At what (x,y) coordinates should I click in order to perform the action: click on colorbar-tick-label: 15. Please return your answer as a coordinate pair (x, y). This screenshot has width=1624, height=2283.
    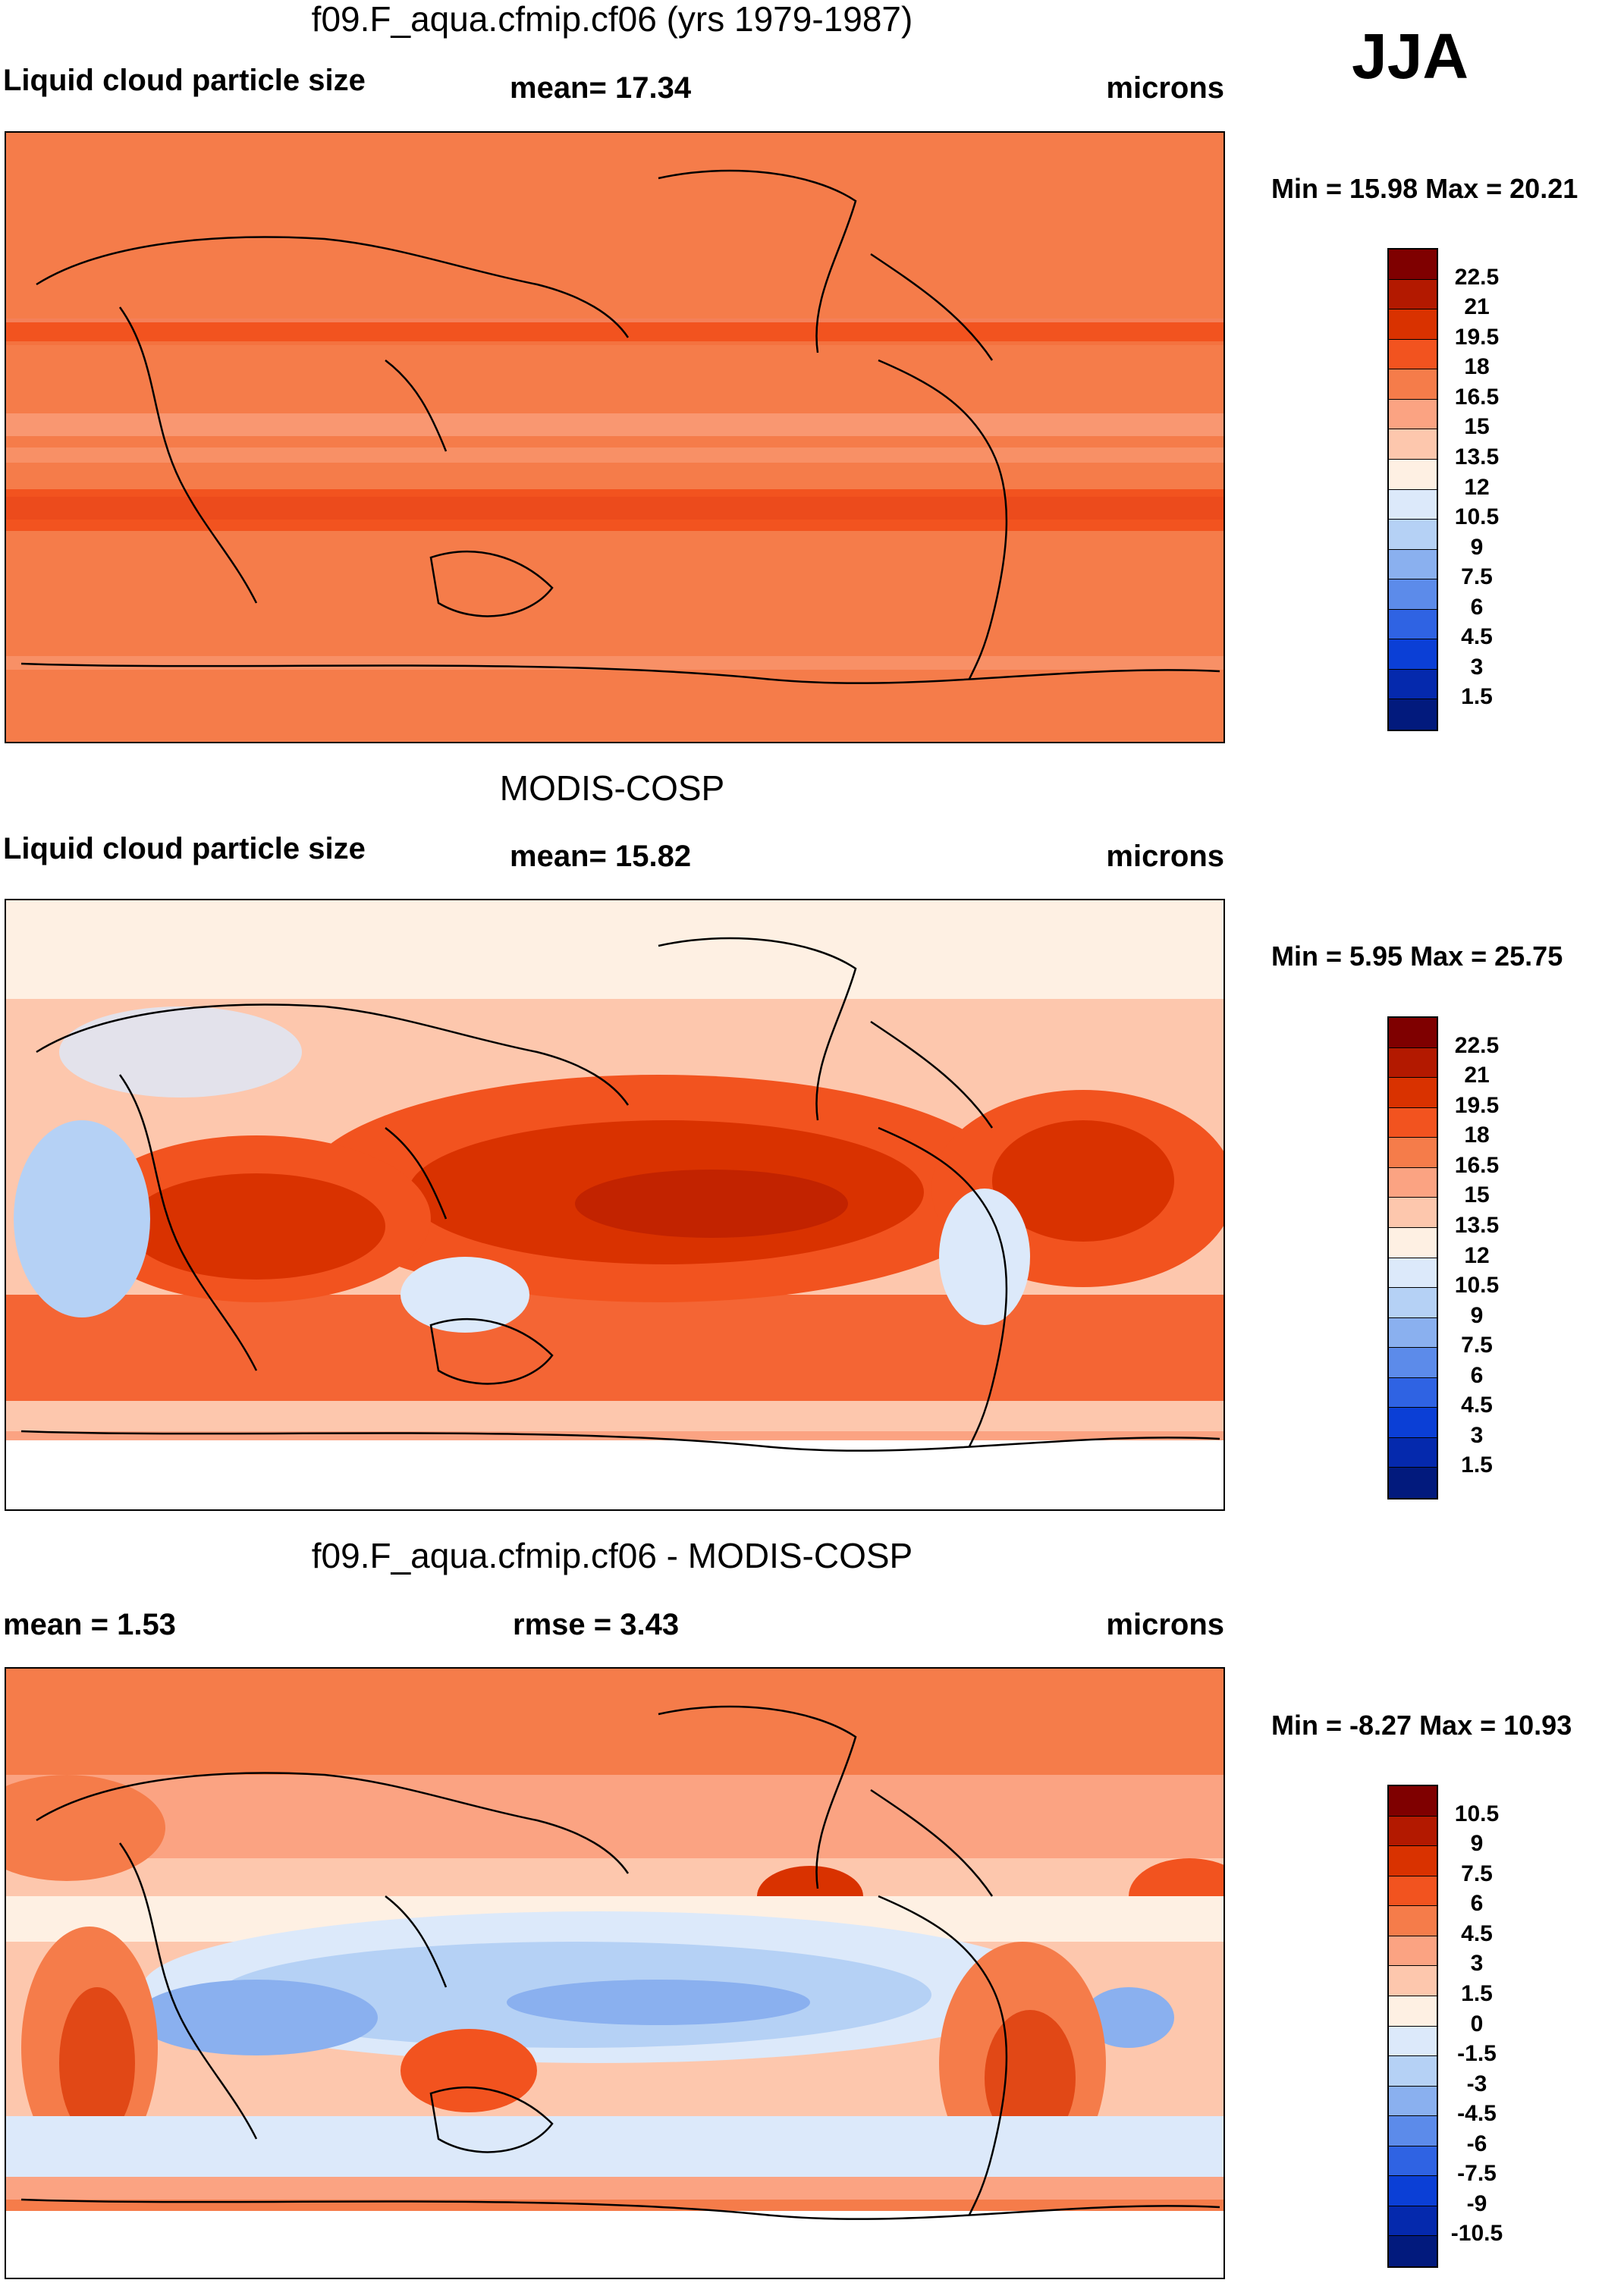
    Looking at the image, I should click on (1477, 427).